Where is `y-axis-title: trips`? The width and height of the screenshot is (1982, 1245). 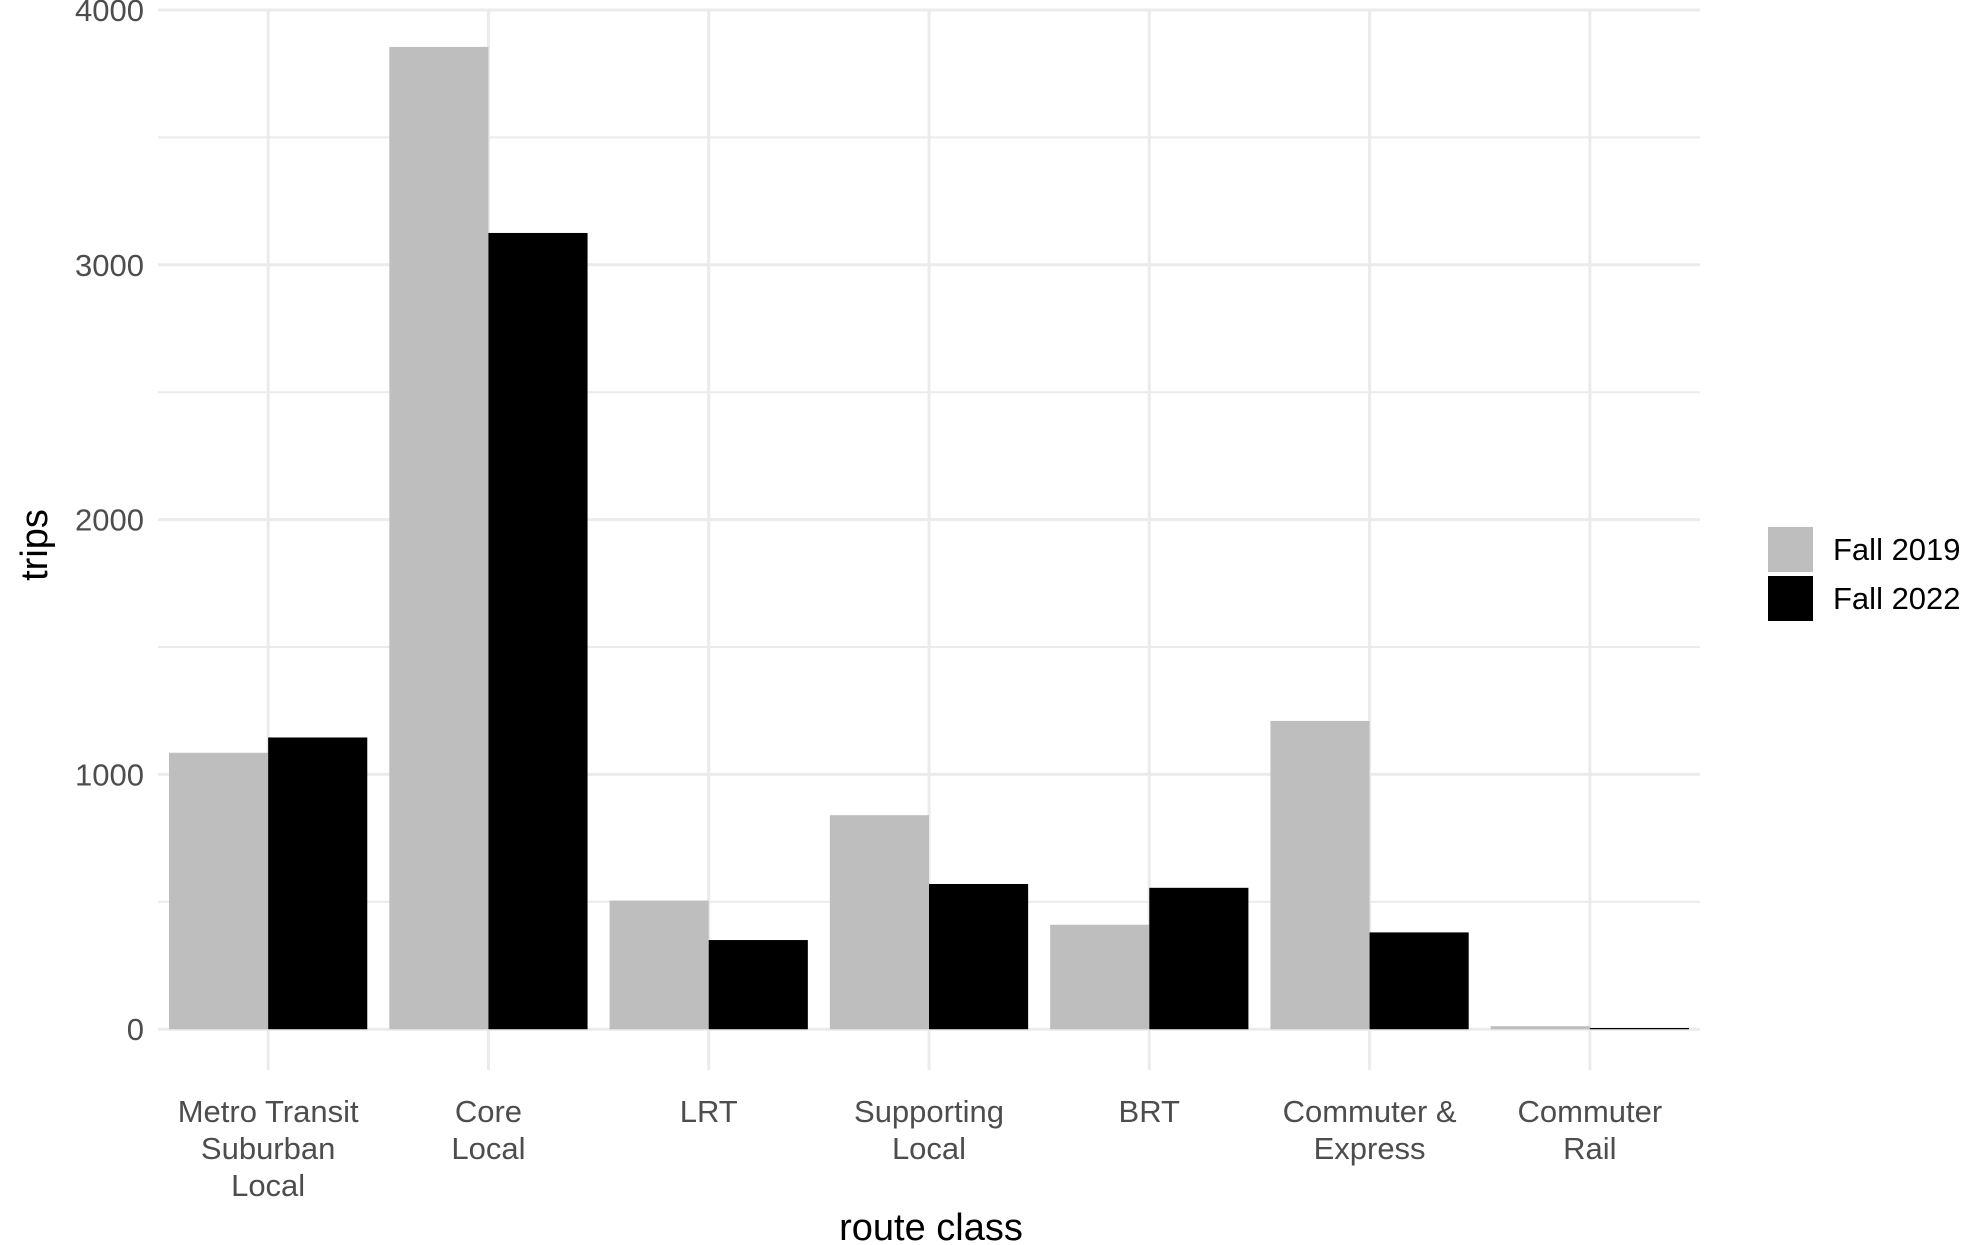
y-axis-title: trips is located at coordinates (35, 545).